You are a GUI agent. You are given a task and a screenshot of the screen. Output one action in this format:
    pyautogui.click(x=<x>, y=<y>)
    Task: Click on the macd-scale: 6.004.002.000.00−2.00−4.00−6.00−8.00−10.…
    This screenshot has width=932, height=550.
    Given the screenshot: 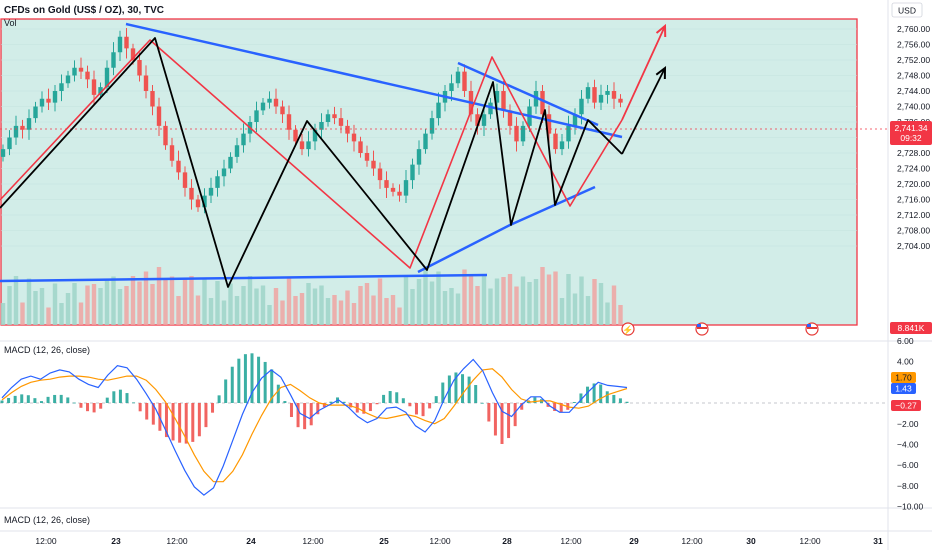 What is the action you would take?
    pyautogui.click(x=907, y=424)
    